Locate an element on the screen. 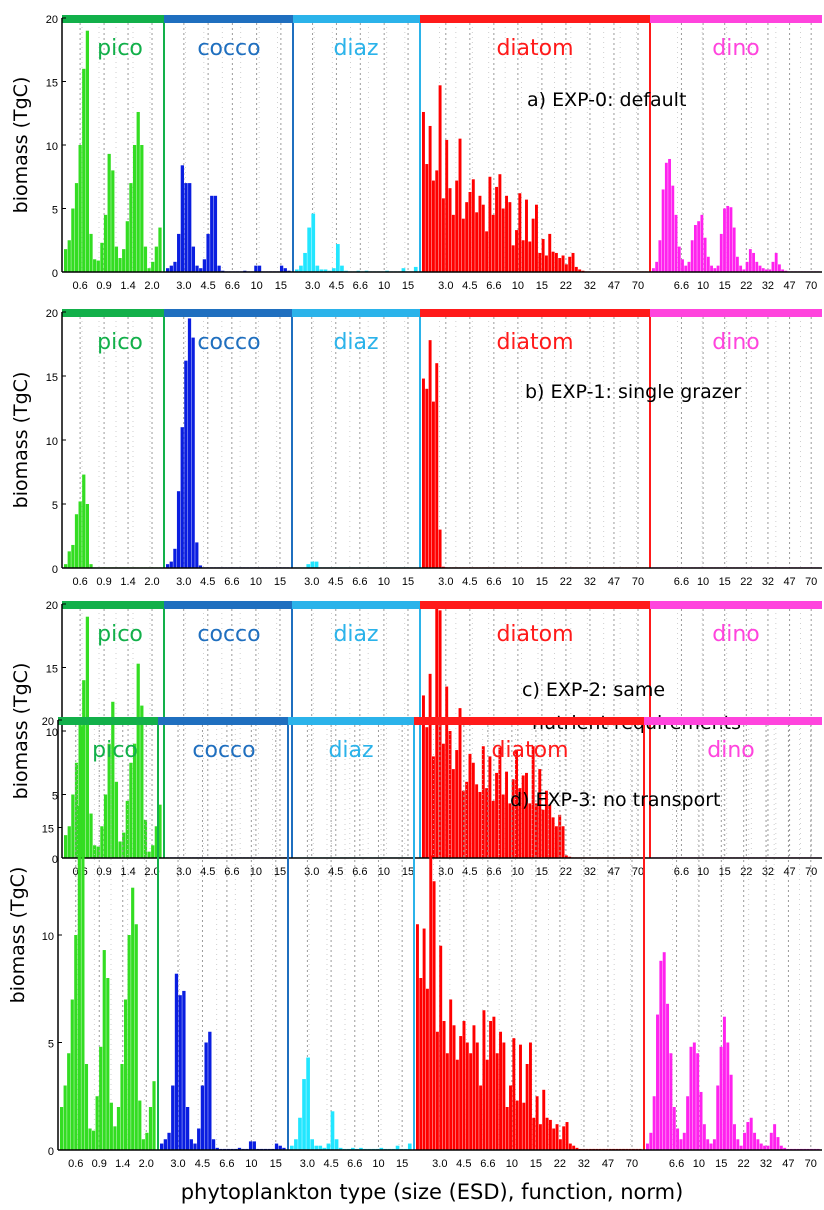 This screenshot has height=1210, width=824. x-tick-label: 70 is located at coordinates (811, 286).